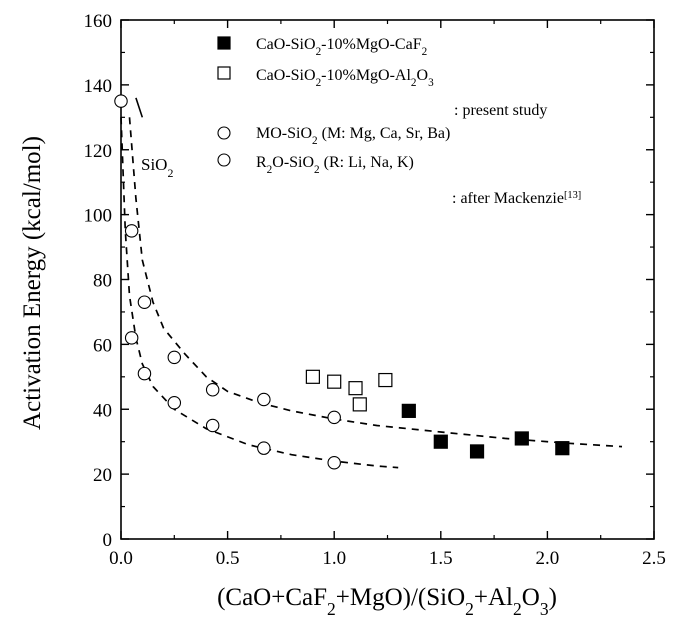  What do you see at coordinates (228, 558) in the screenshot?
I see `x-tick-label: 0.5` at bounding box center [228, 558].